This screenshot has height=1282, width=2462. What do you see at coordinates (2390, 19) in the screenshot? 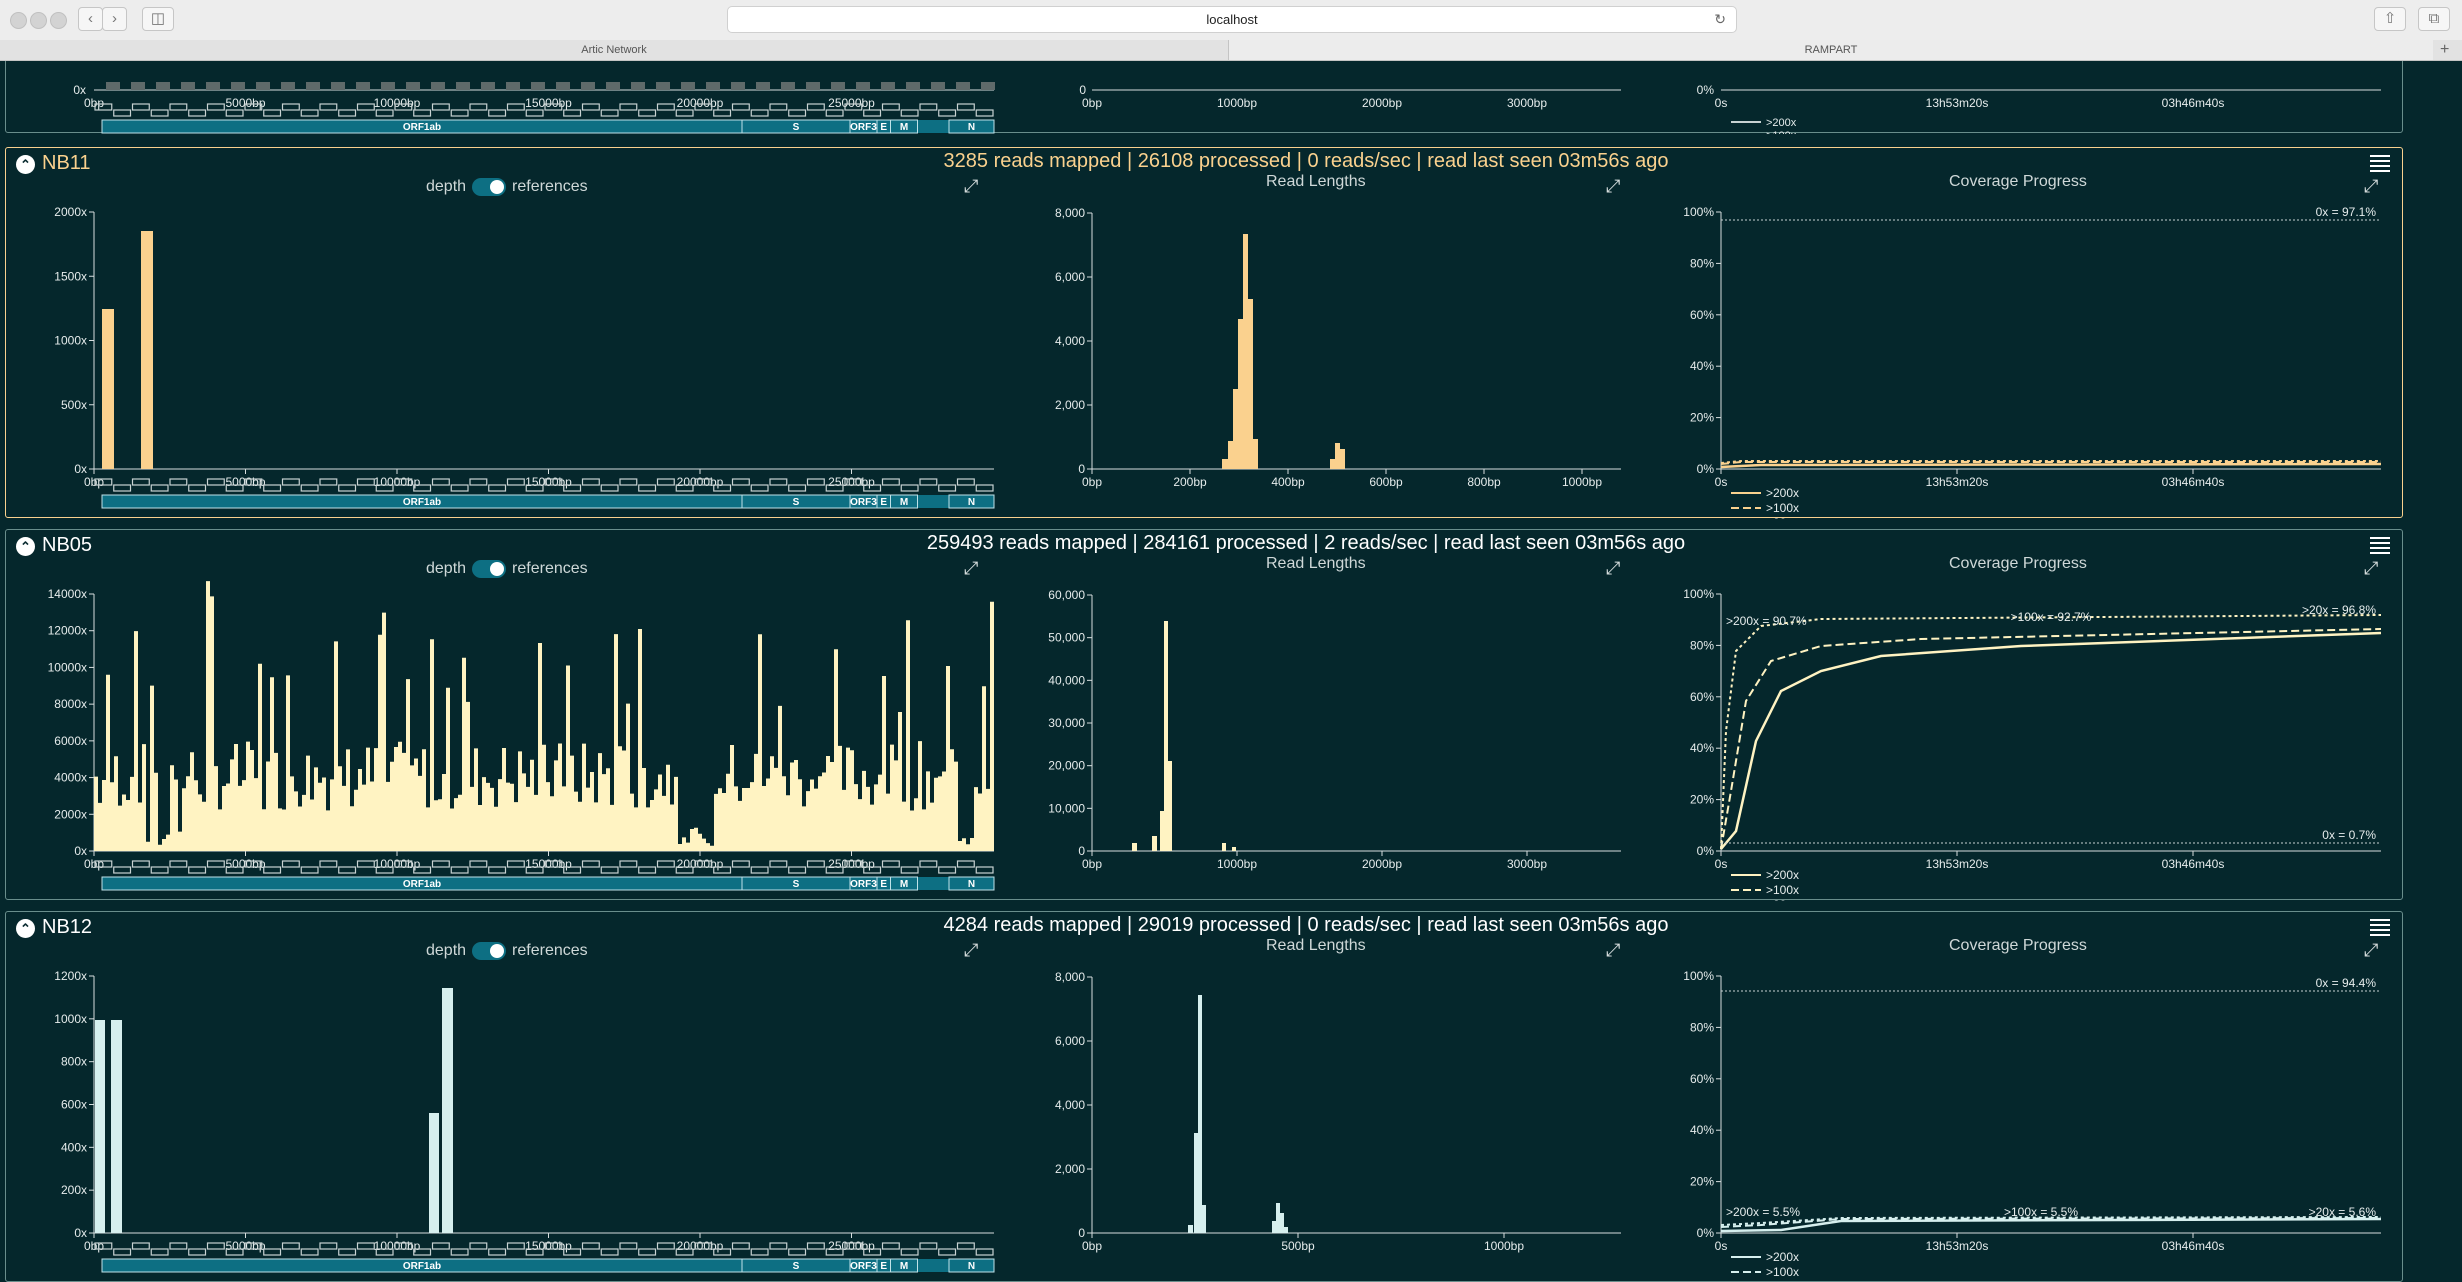
I see `share-button: ⇧` at bounding box center [2390, 19].